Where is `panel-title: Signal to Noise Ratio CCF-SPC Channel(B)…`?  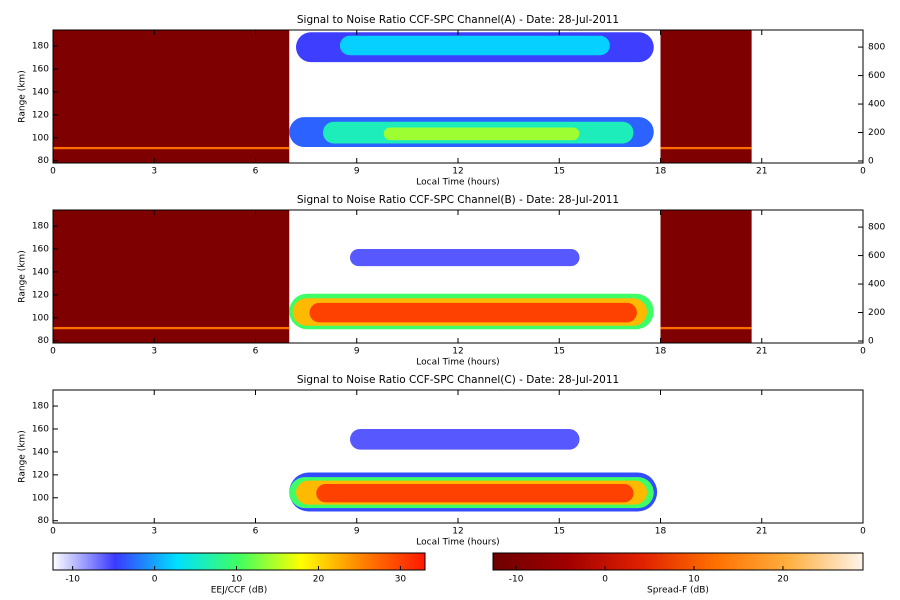 panel-title: Signal to Noise Ratio CCF-SPC Channel(B)… is located at coordinates (458, 200).